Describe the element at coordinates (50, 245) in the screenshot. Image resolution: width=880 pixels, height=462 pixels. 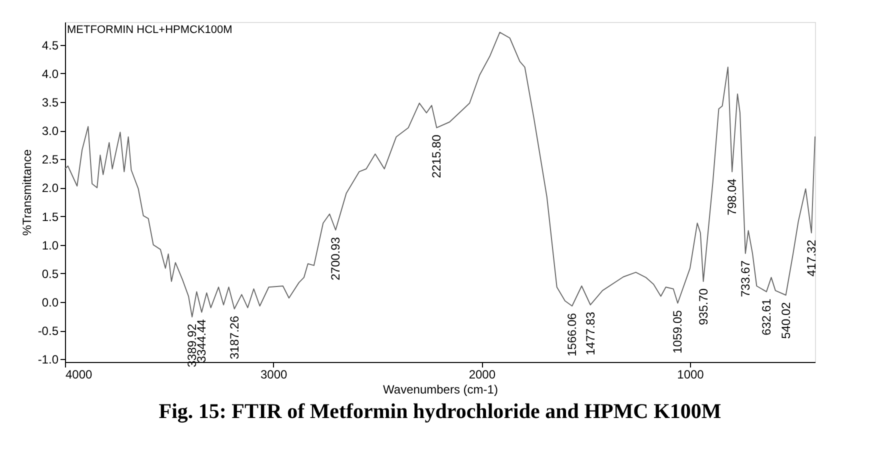
I see `y-tick-label: 1.0` at that location.